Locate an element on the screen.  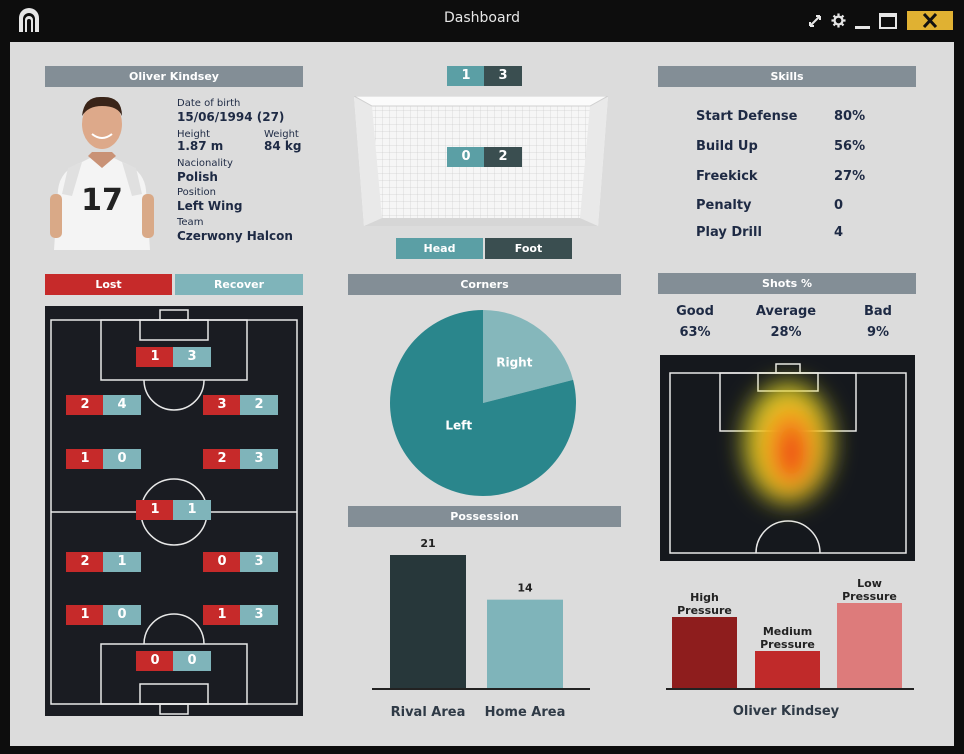
gear-icon is located at coordinates (838, 20).